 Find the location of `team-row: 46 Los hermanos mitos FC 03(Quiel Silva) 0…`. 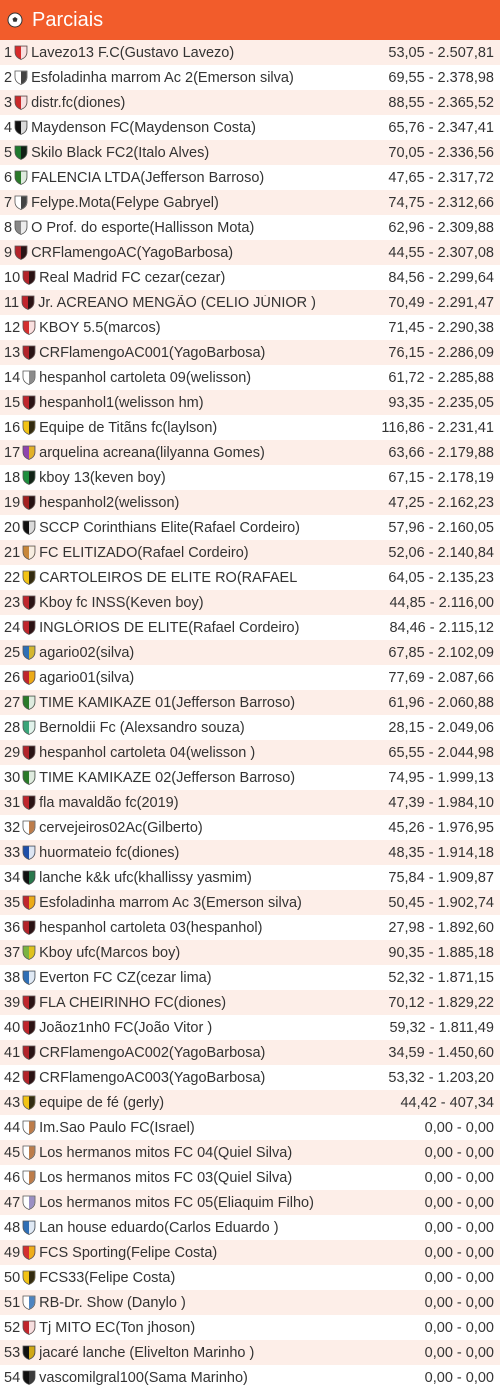

team-row: 46 Los hermanos mitos FC 03(Quiel Silva) 0… is located at coordinates (250, 1177).